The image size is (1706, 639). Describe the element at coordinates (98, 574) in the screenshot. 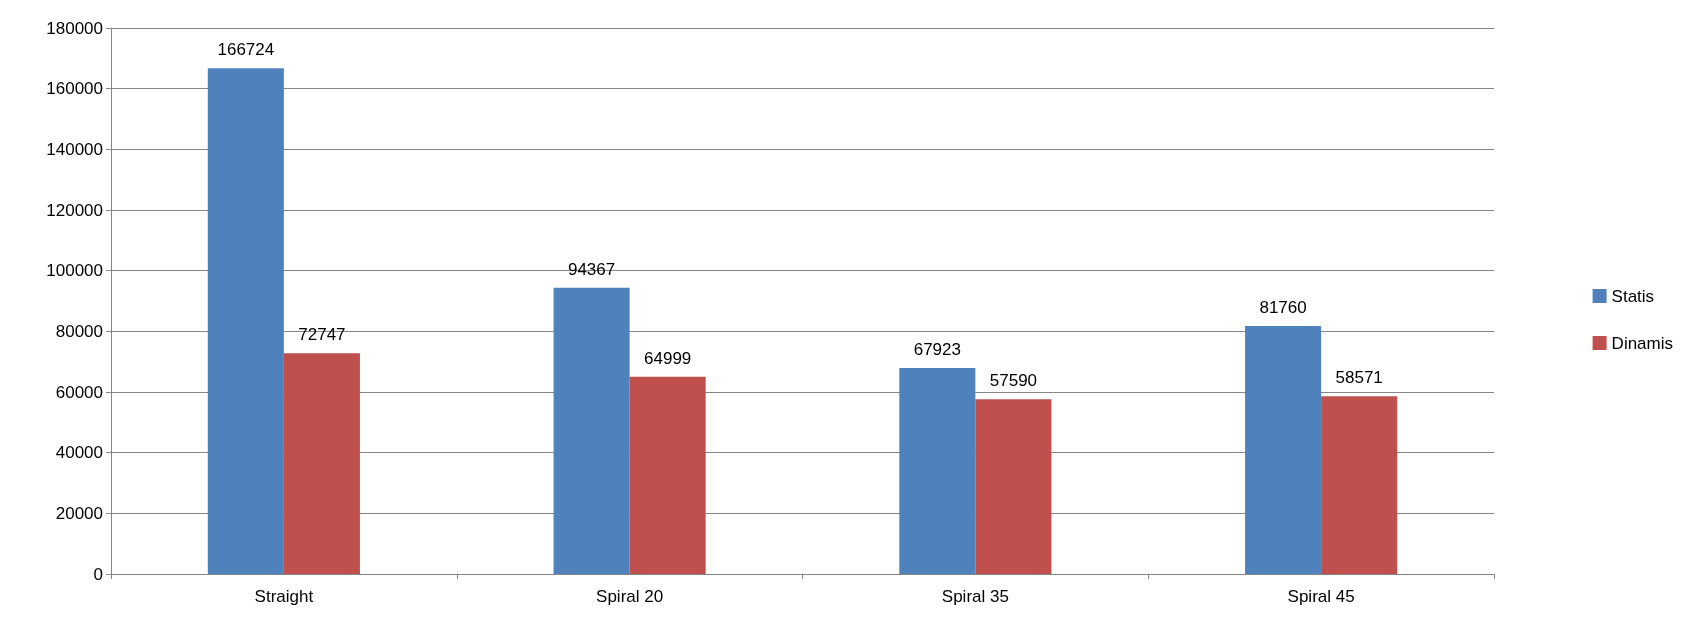

I see `y-tick-label: 0` at that location.